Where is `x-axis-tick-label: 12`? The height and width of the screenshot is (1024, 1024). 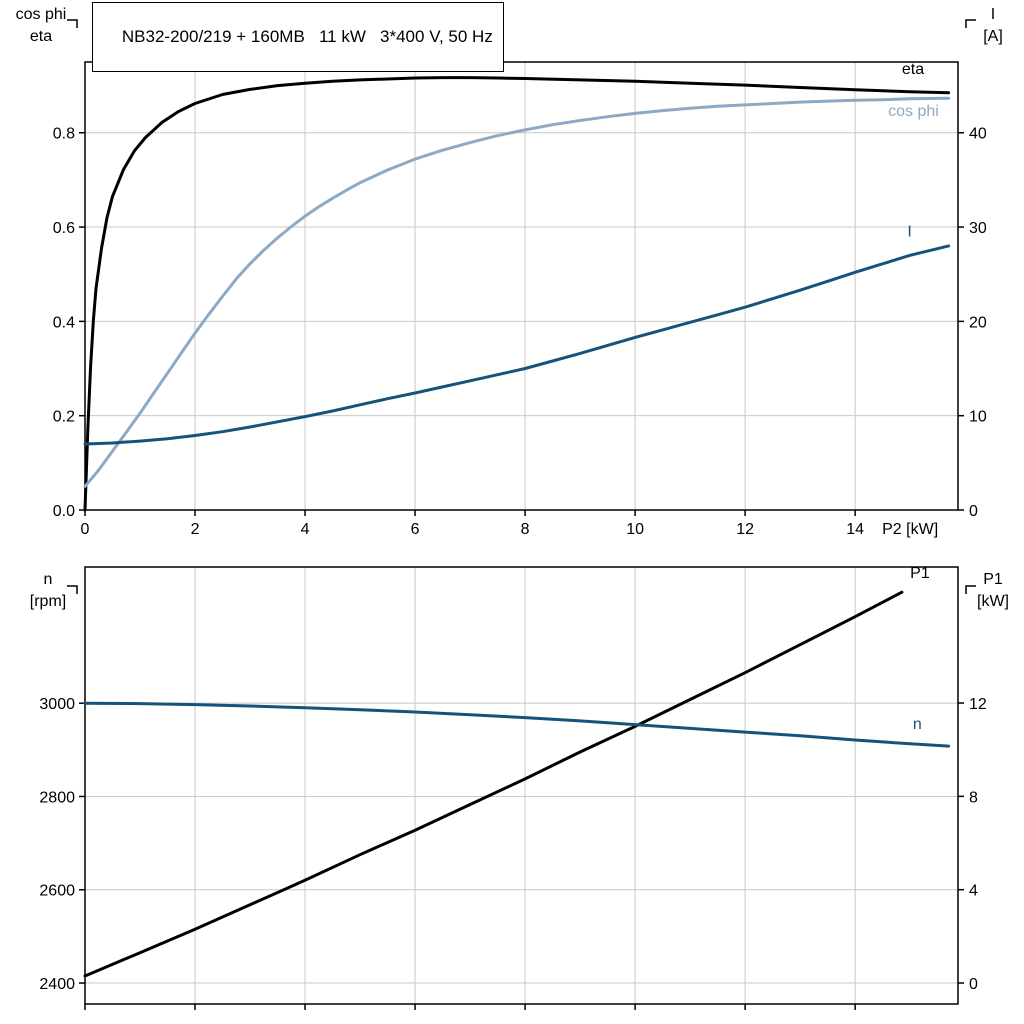 x-axis-tick-label: 12 is located at coordinates (745, 529).